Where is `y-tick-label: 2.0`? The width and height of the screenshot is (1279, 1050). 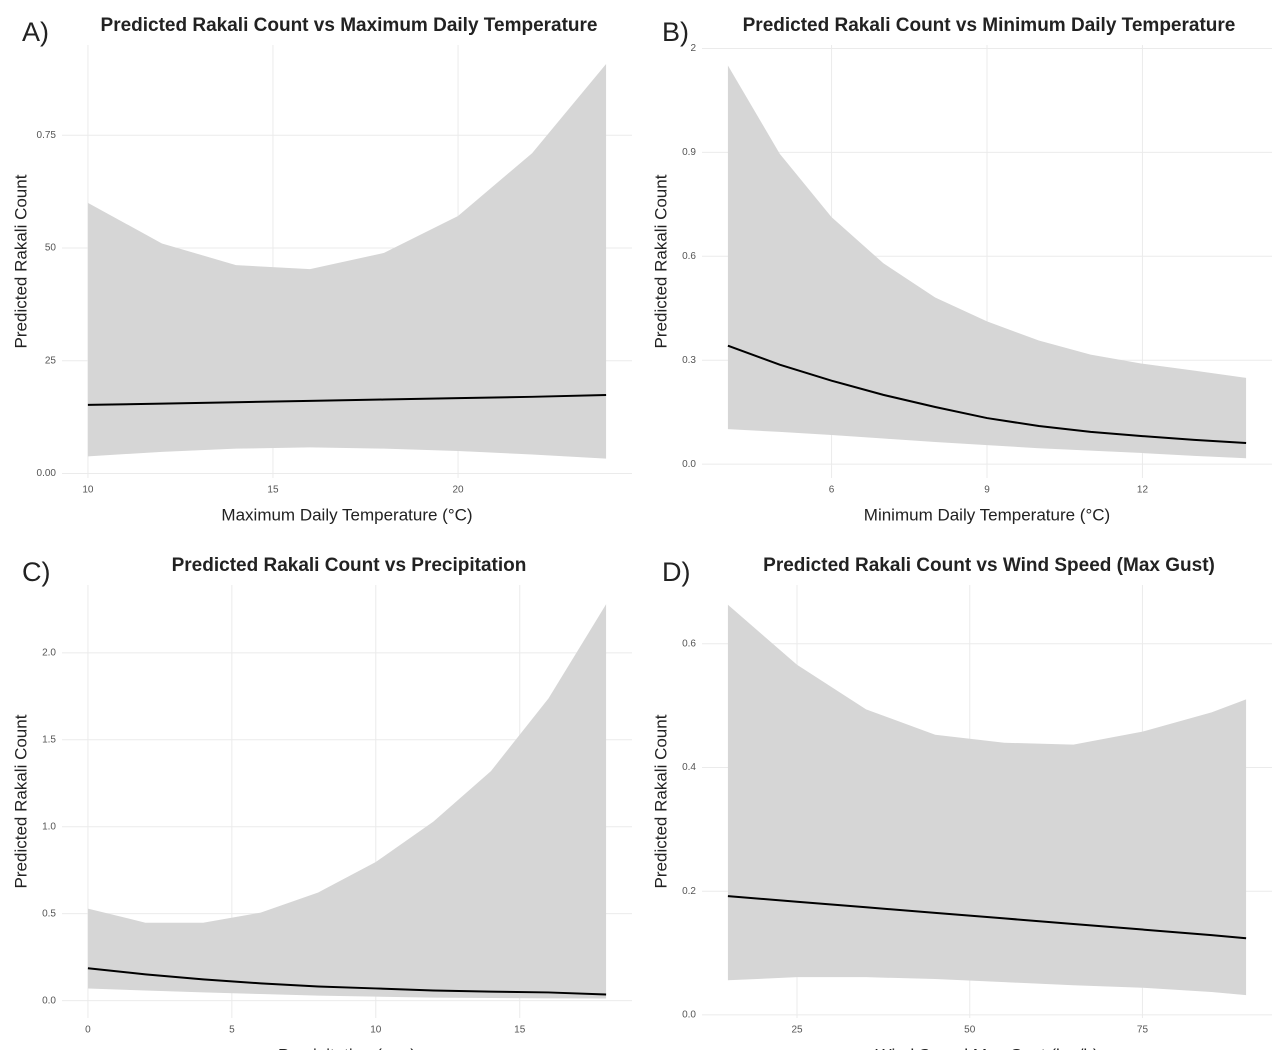
y-tick-label: 2.0 is located at coordinates (49, 652).